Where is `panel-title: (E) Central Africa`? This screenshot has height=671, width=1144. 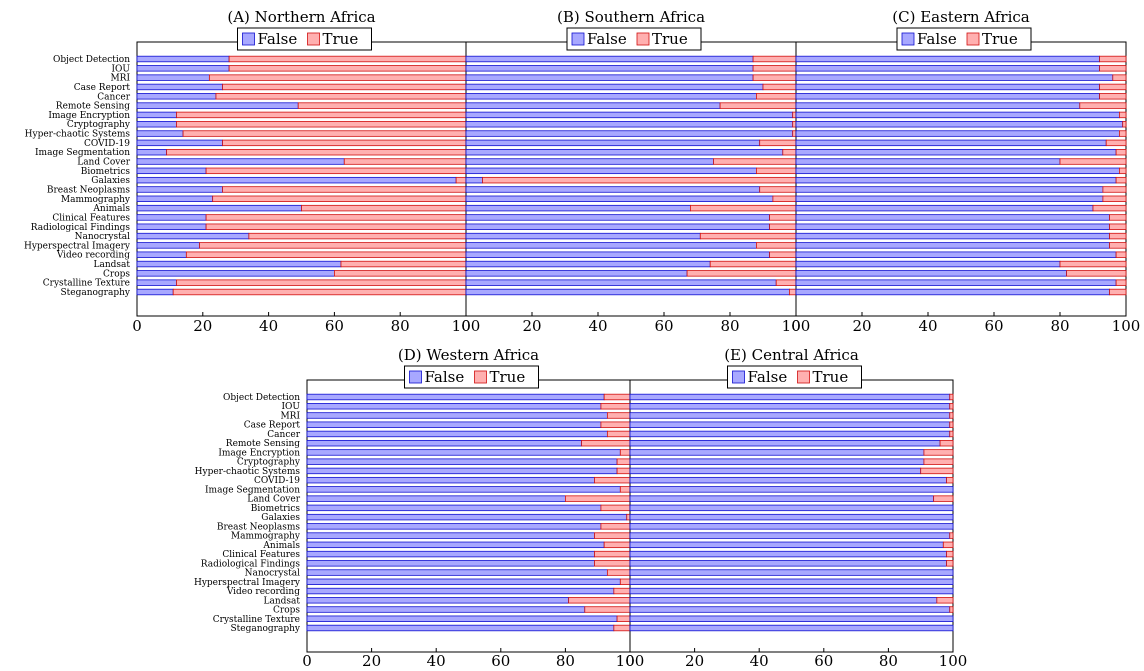 panel-title: (E) Central Africa is located at coordinates (791, 355).